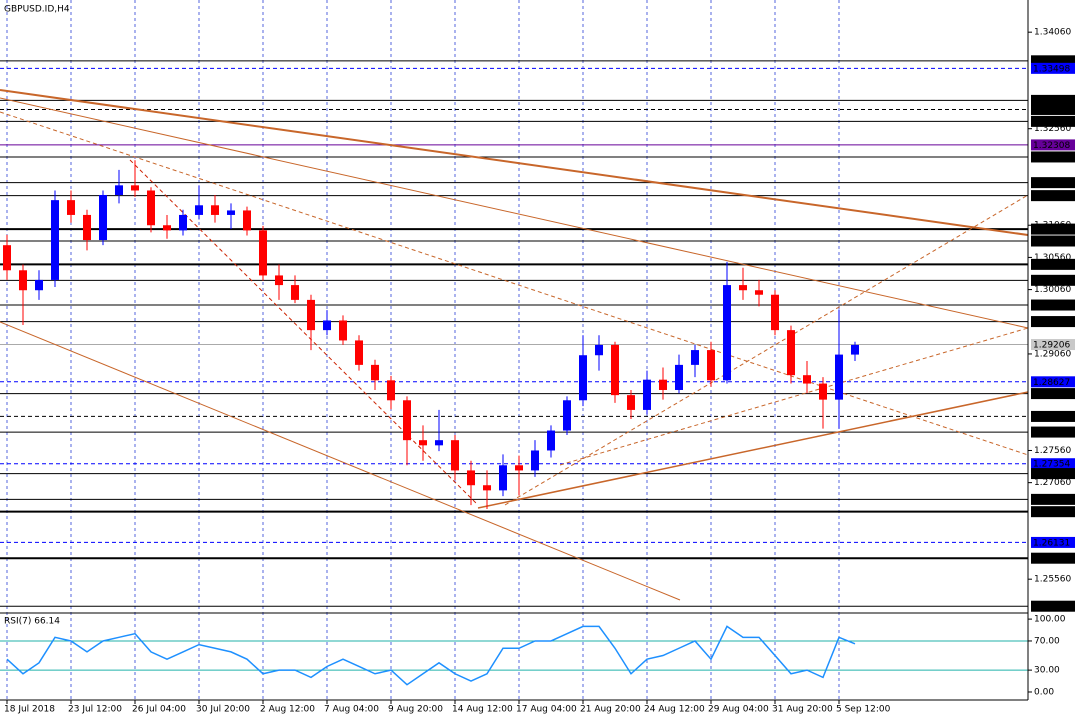 This screenshot has height=720, width=1080. I want to click on x-tick-label: 26 Jul 04:00, so click(159, 710).